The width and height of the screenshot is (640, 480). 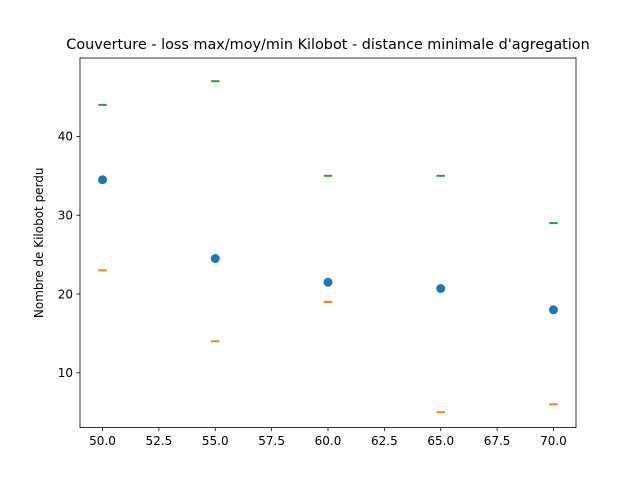 I want to click on y-tick-label: 30, so click(x=65, y=216).